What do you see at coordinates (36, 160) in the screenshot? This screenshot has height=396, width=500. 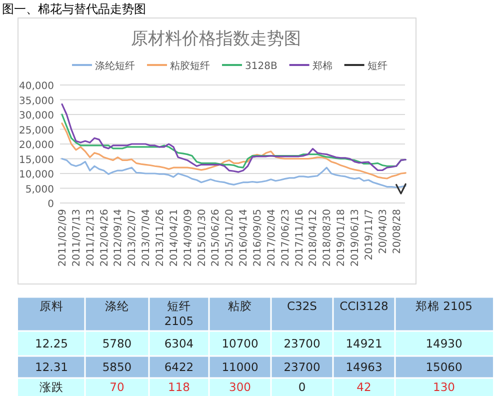 I see `y-tick-label: 15,000` at bounding box center [36, 160].